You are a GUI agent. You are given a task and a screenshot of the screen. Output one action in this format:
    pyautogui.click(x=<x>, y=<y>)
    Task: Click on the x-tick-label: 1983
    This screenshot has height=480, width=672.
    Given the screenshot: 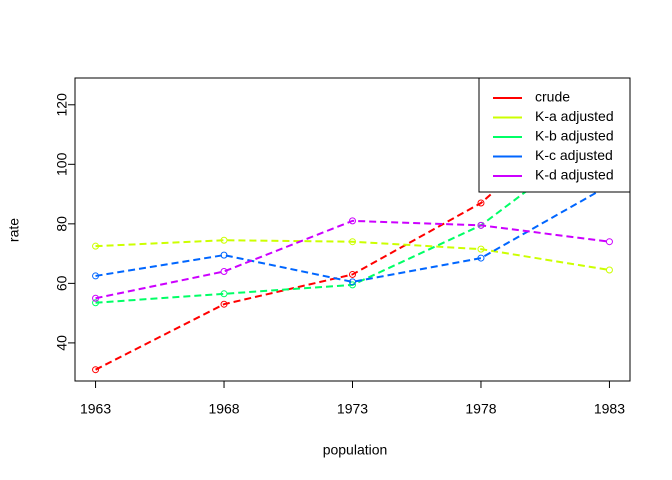 What is the action you would take?
    pyautogui.click(x=609, y=409)
    